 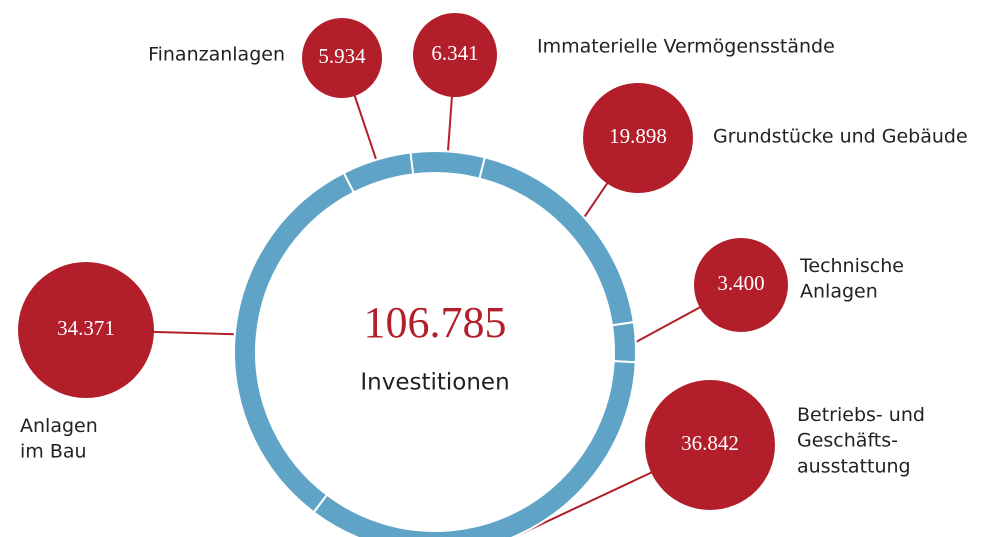 I want to click on value-label: 36.842, so click(x=710, y=443).